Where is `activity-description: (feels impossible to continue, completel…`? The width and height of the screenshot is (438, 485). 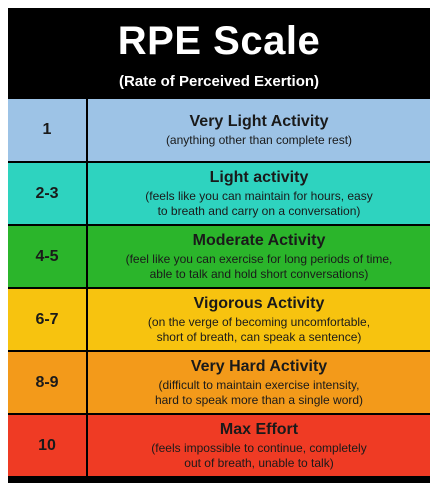 activity-description: (feels impossible to continue, completel… is located at coordinates (259, 455).